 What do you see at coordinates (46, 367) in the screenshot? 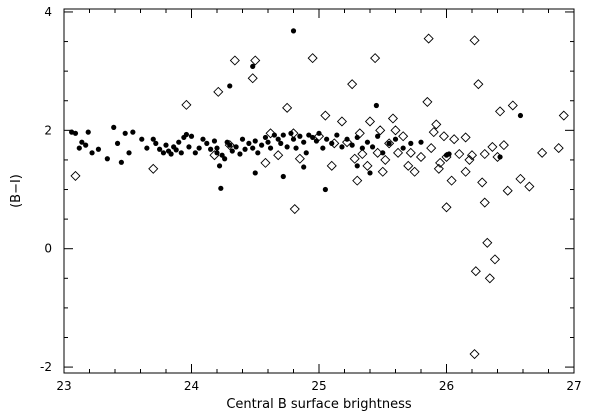
I see `y-tick-label: -2` at bounding box center [46, 367].